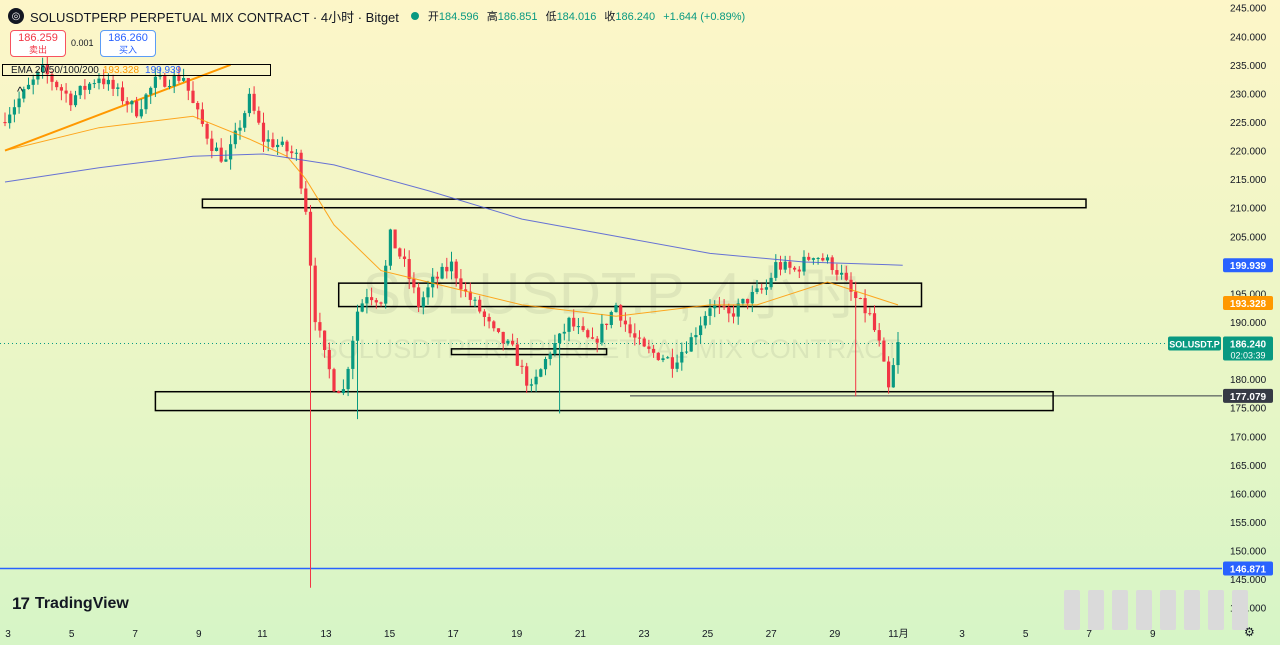 This screenshot has width=1280, height=645. What do you see at coordinates (1248, 66) in the screenshot?
I see `y-tick-label: 235.000` at bounding box center [1248, 66].